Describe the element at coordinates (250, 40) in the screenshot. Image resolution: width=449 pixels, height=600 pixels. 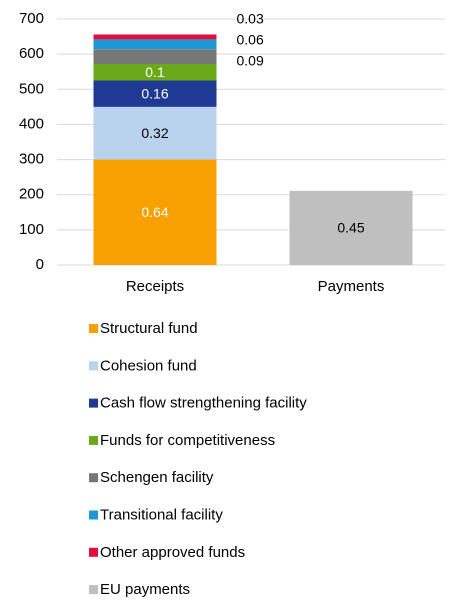
I see `data-label: 0.06` at that location.